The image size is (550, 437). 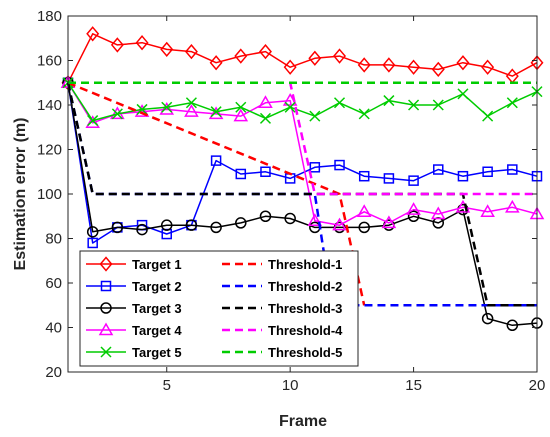 What do you see at coordinates (157, 352) in the screenshot?
I see `legend-label-target-5: Target 5` at bounding box center [157, 352].